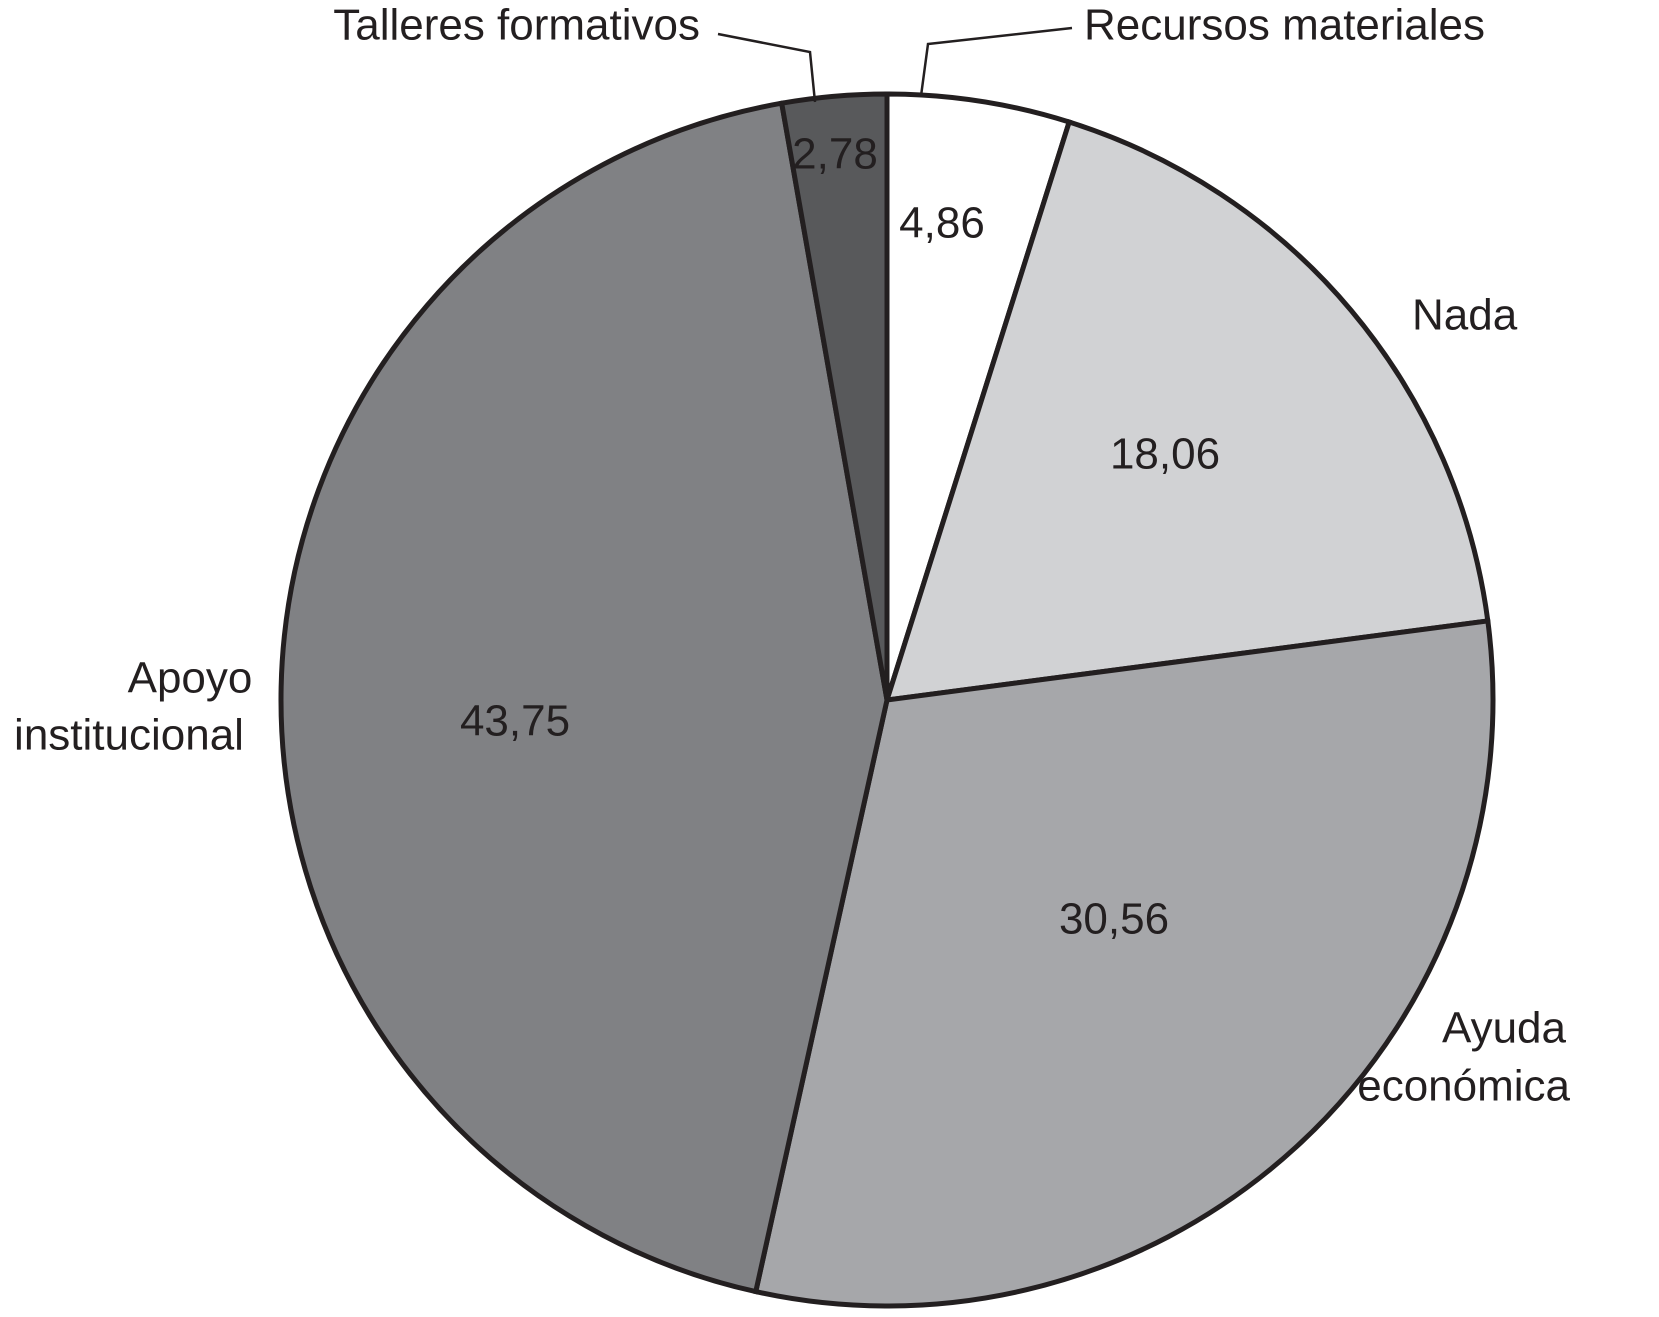 The height and width of the screenshot is (1317, 1659). I want to click on category-label-apoyo-institucional-line-2: institucional, so click(129, 735).